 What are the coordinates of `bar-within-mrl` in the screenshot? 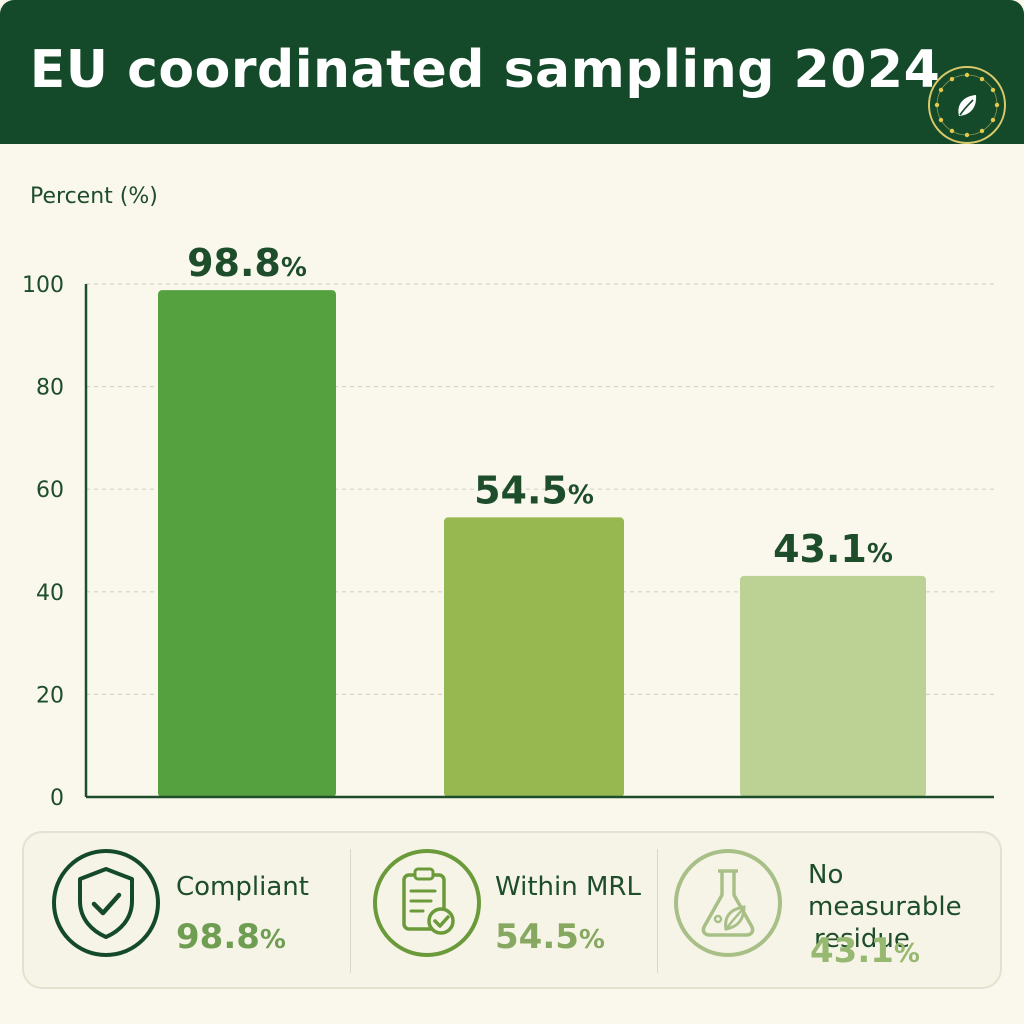 It's located at (534, 657).